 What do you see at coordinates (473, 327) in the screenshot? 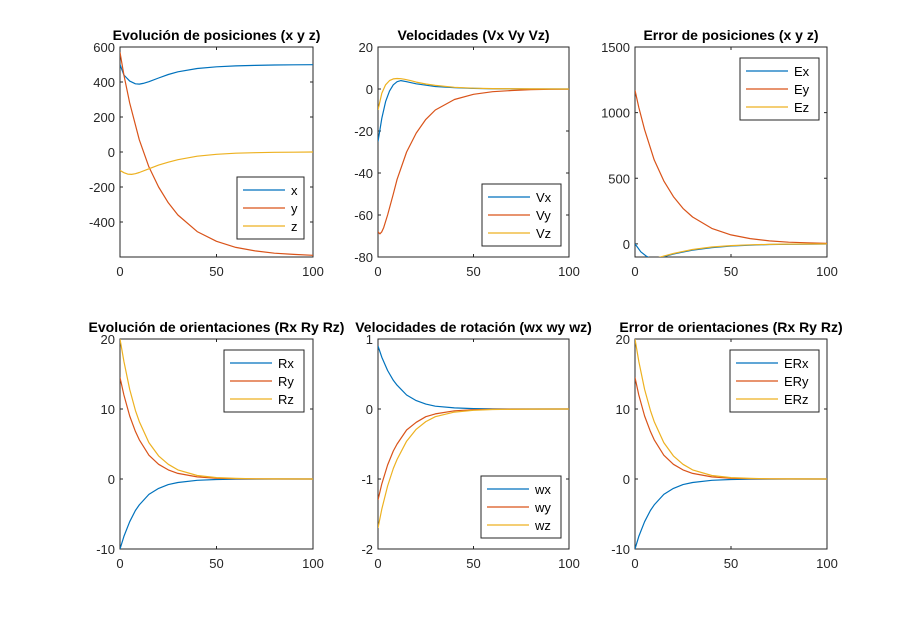
I see `chart-title: Velocidades de rotación (wx wy wz)` at bounding box center [473, 327].